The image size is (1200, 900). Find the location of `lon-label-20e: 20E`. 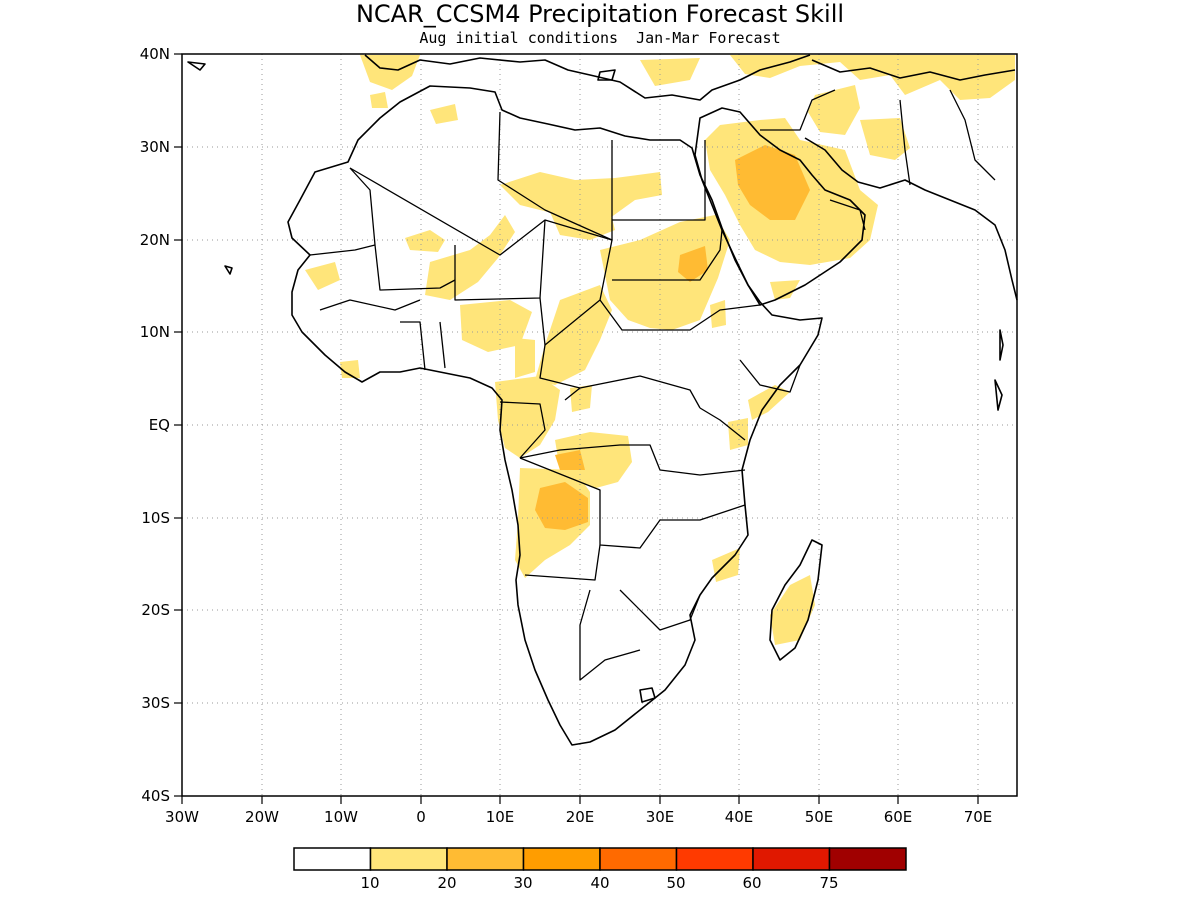

lon-label-20e: 20E is located at coordinates (580, 817).